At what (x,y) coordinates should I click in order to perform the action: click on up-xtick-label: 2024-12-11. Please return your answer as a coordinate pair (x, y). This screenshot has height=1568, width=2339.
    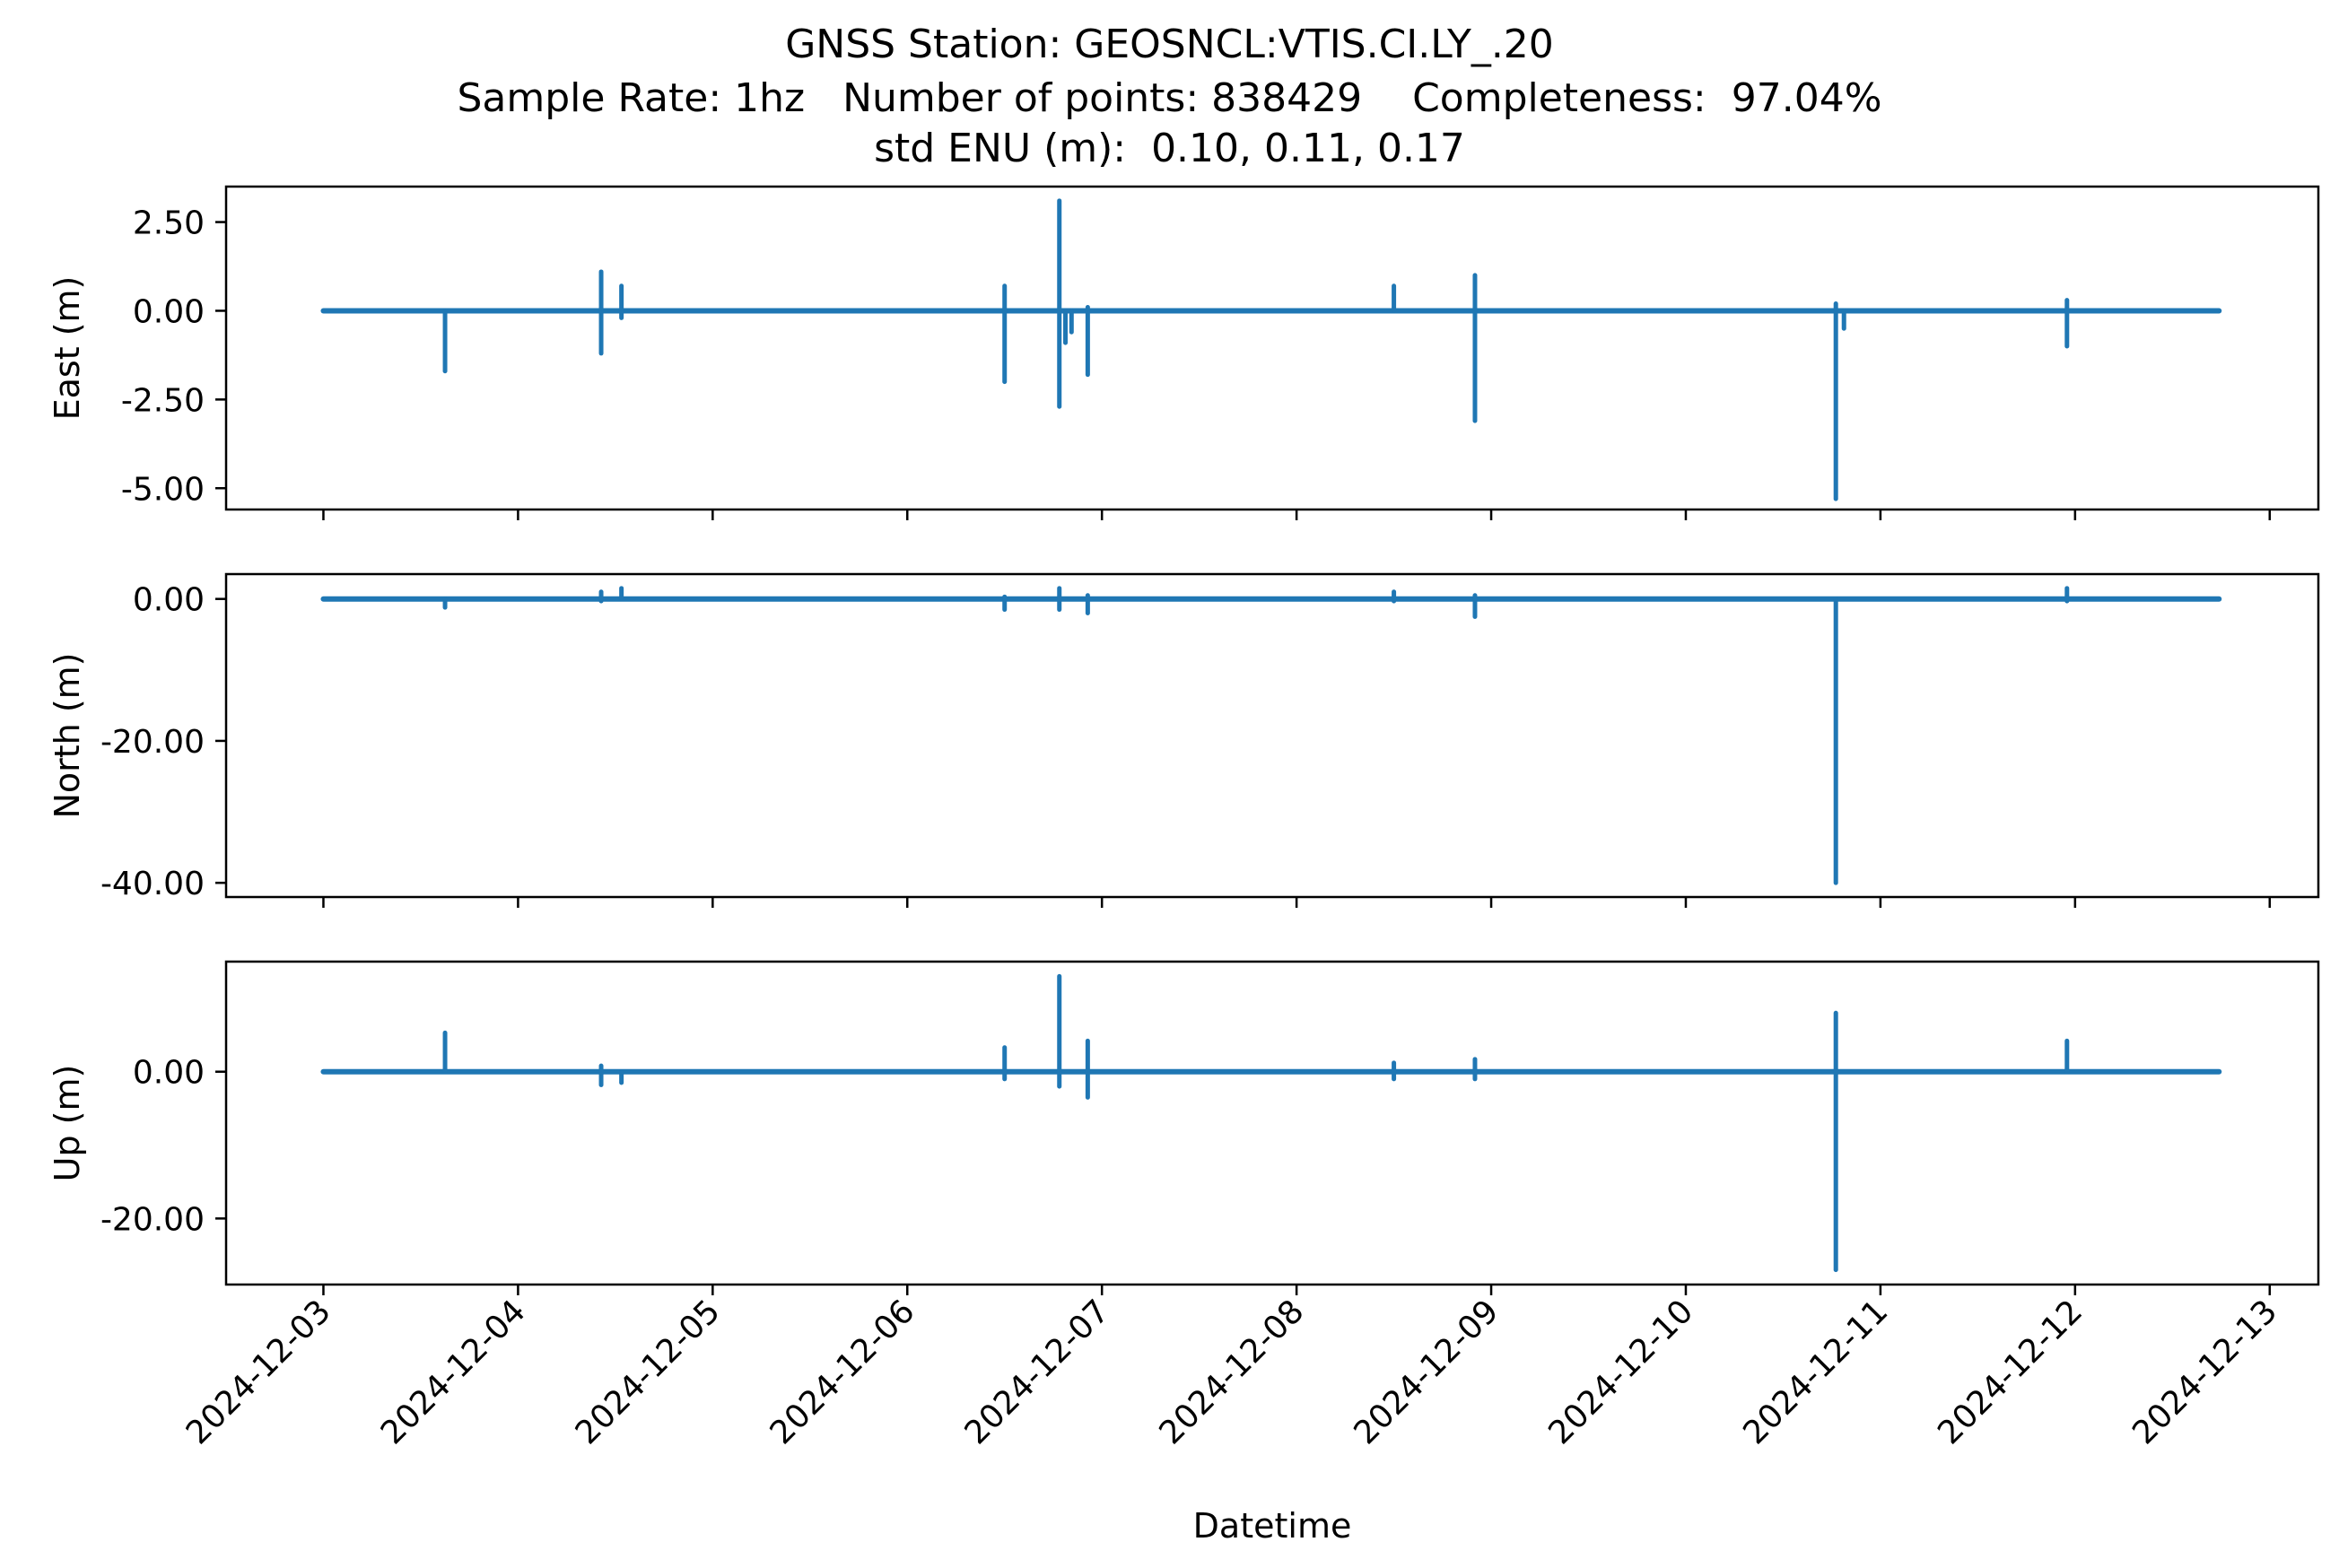
    Looking at the image, I should click on (1816, 1372).